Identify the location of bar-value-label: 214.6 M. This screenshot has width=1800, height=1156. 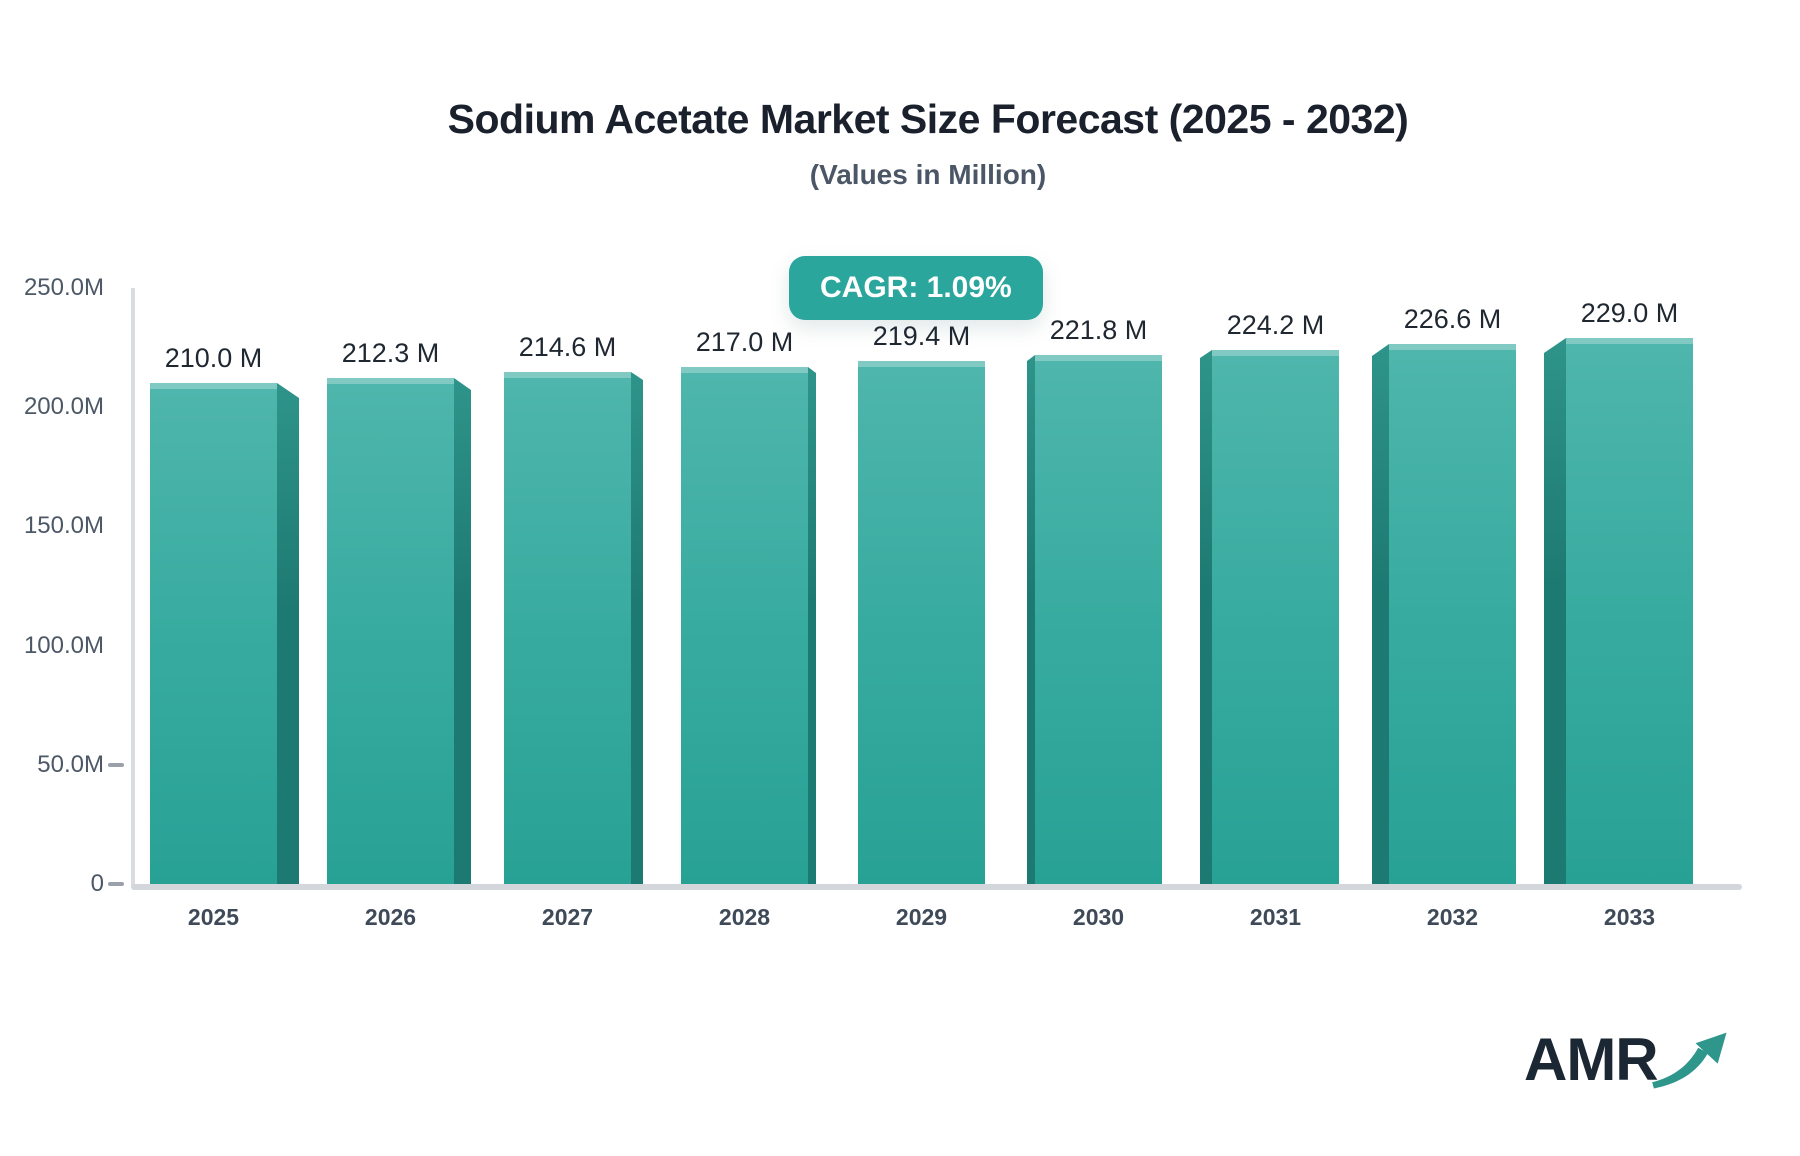
(567, 347).